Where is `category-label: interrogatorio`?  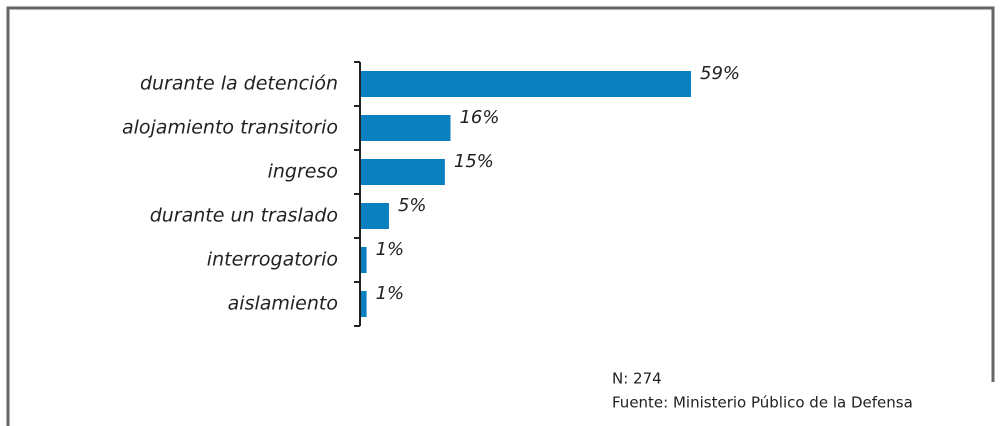 category-label: interrogatorio is located at coordinates (272, 260).